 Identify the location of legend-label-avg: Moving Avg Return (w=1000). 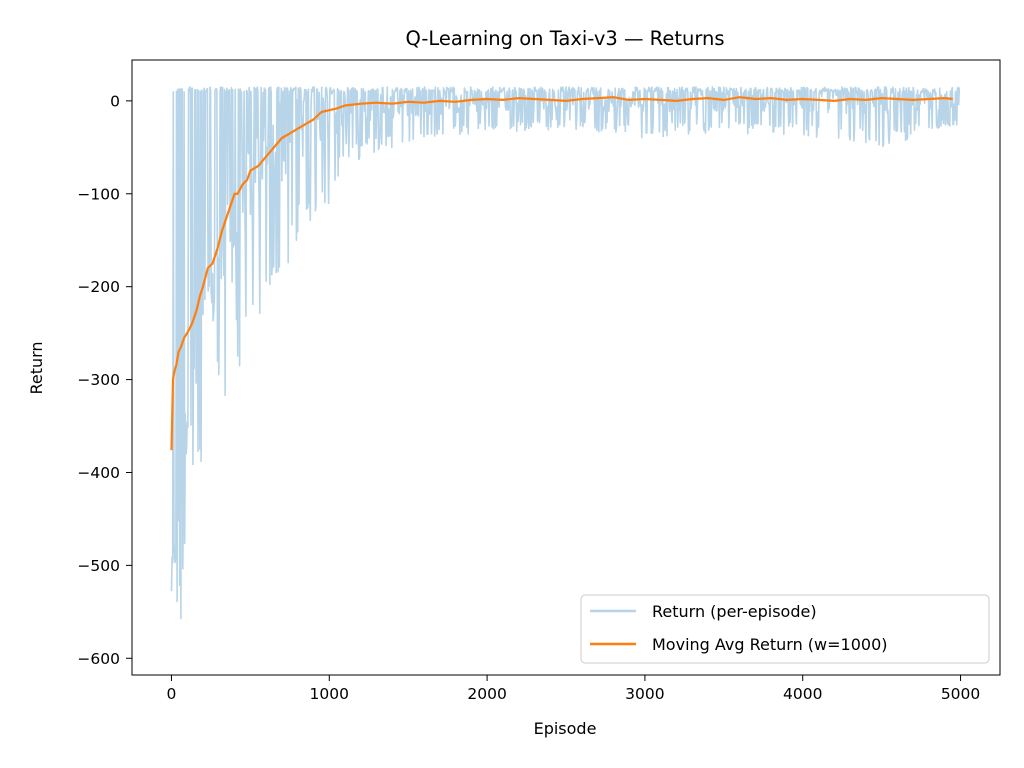
(769, 644).